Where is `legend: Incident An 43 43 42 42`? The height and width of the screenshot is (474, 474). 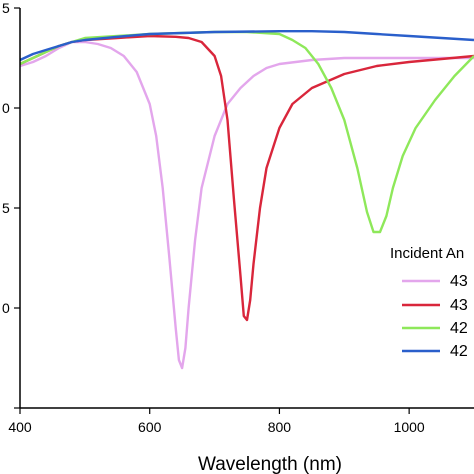 legend: Incident An 43 43 42 42 is located at coordinates (429, 302).